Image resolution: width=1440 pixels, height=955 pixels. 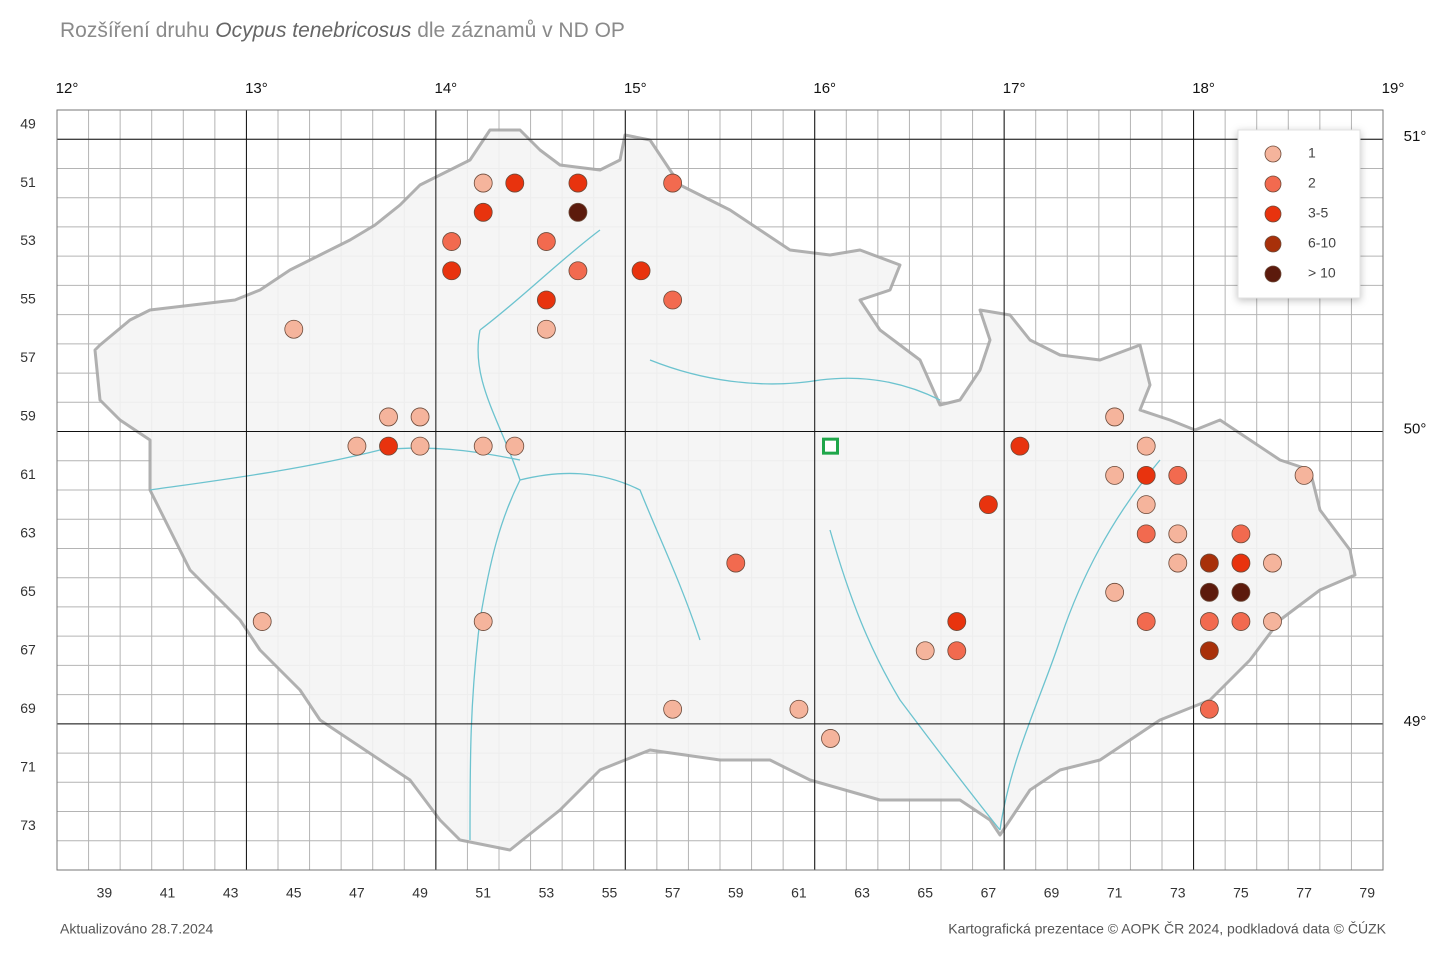 I want to click on row-label: 71, so click(x=28, y=766).